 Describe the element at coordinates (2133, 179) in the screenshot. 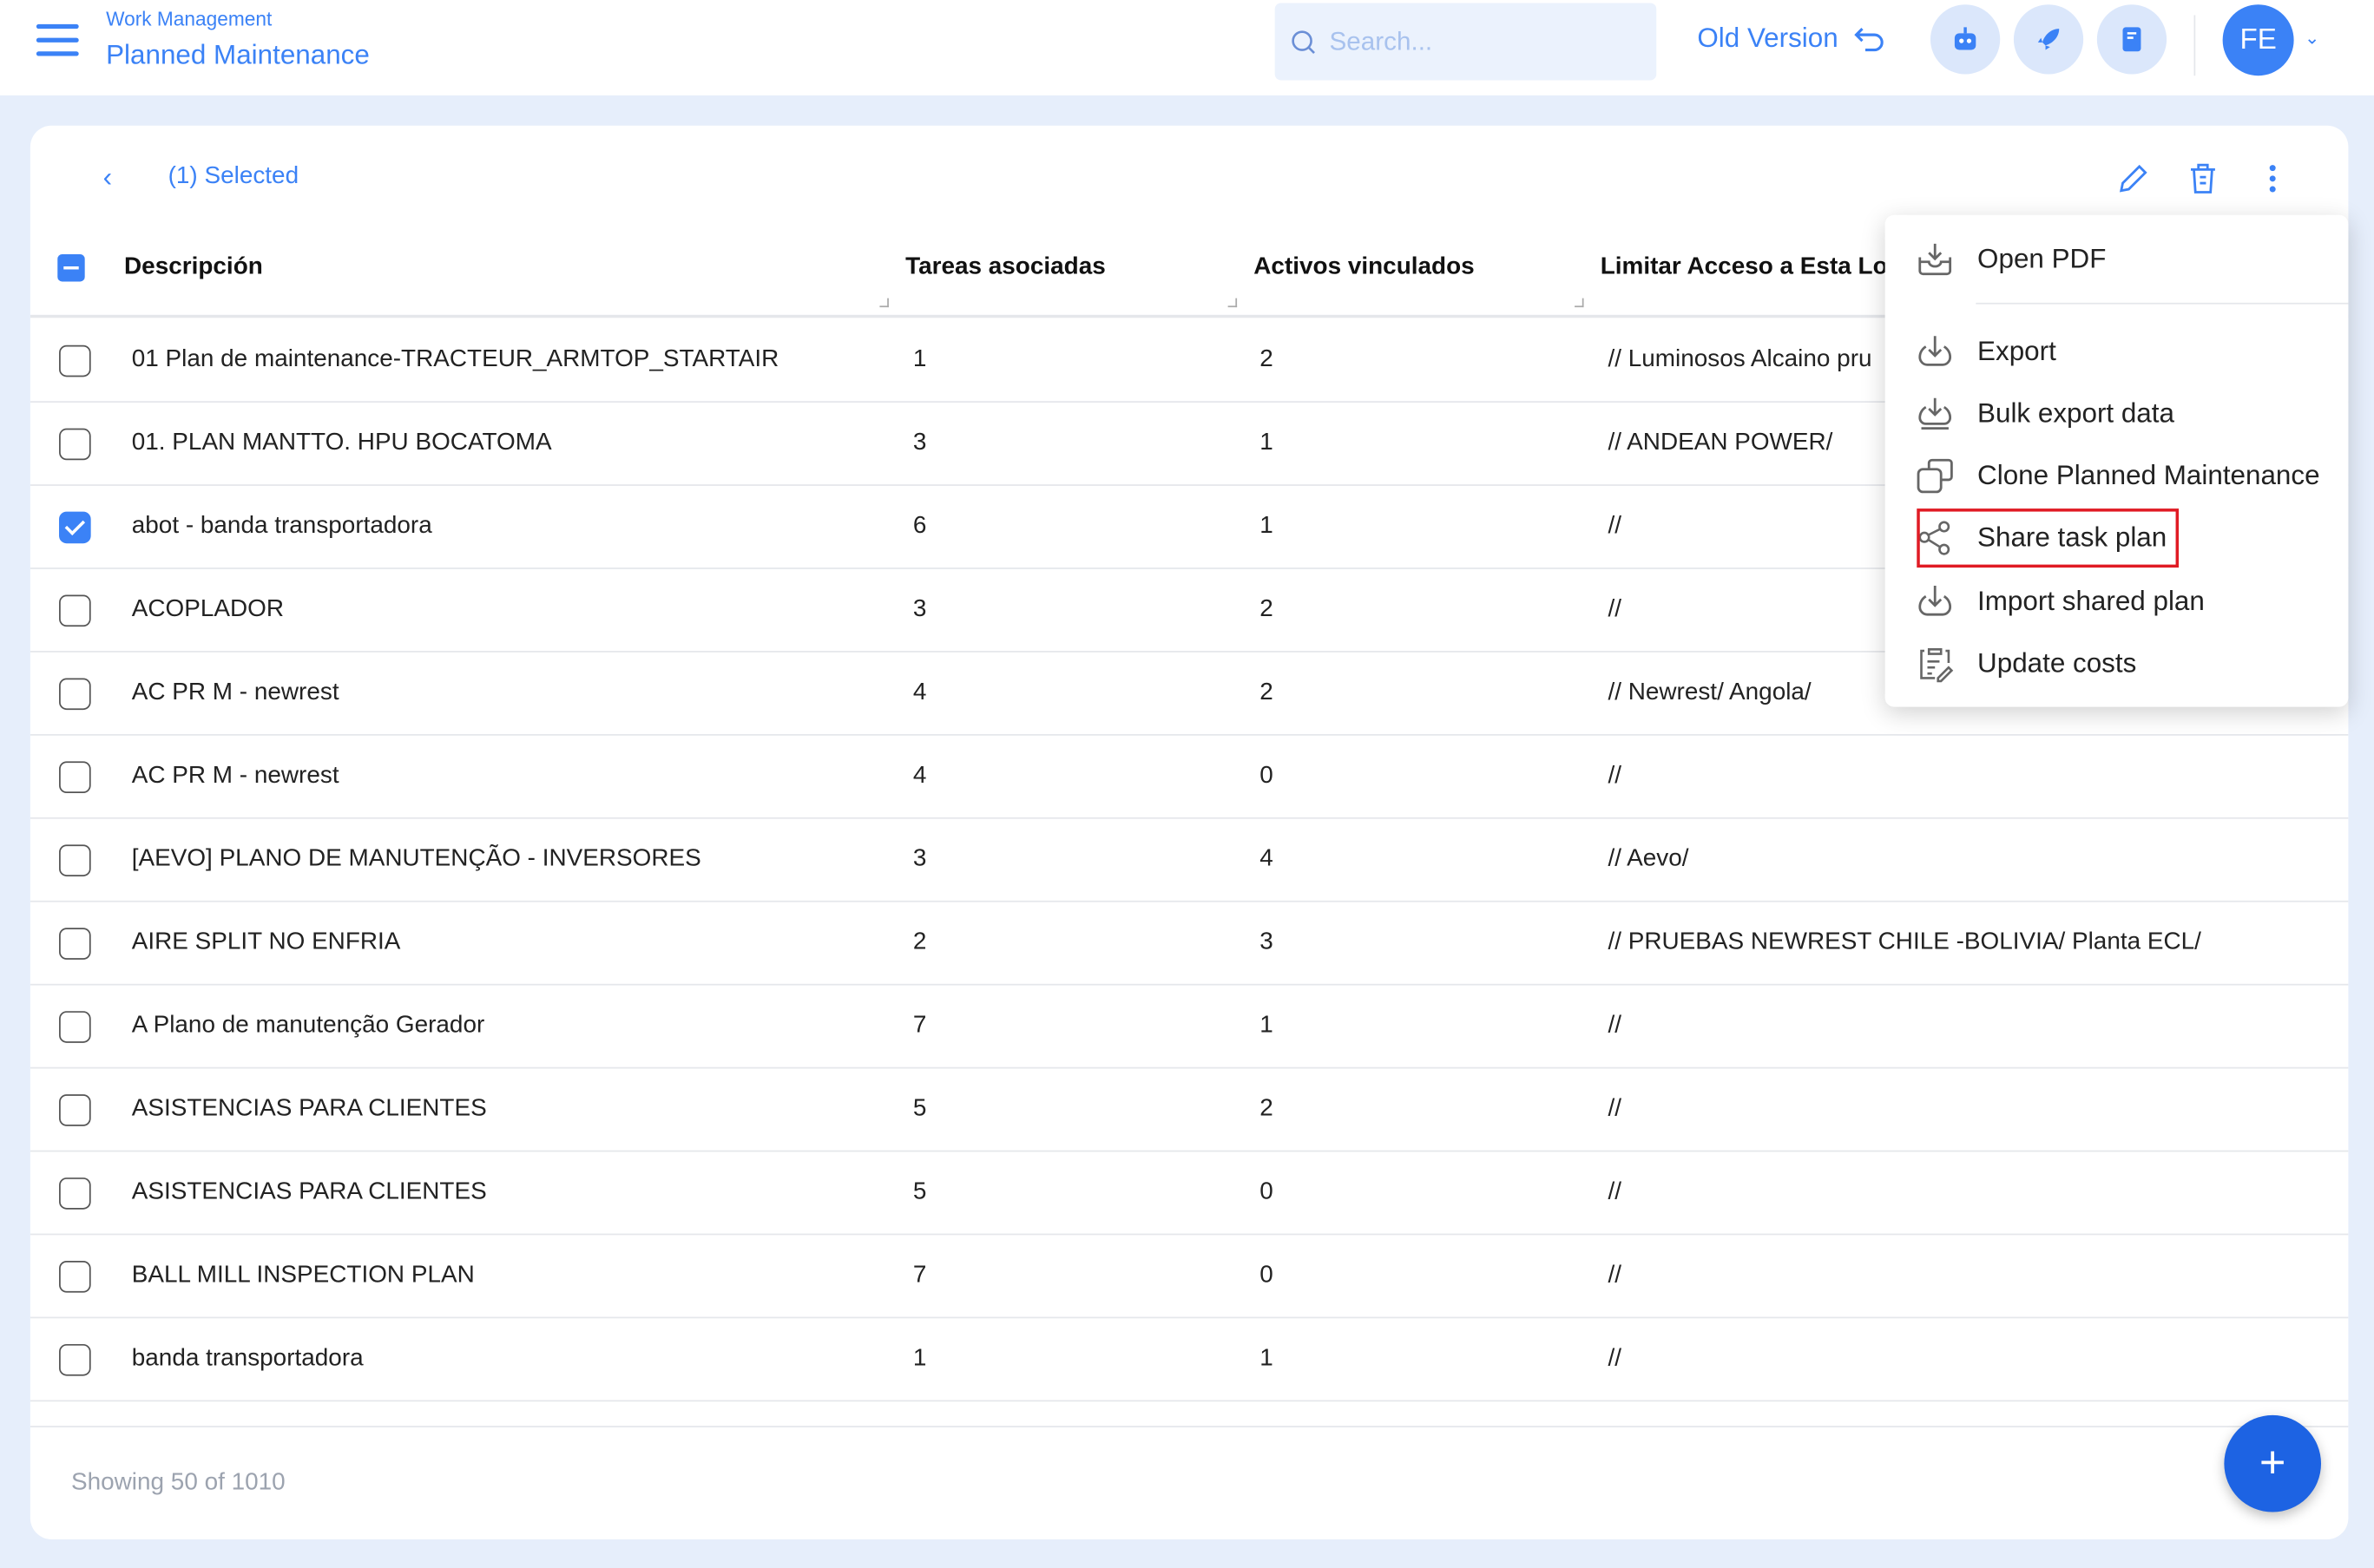

I see `edit-pencil-icon` at that location.